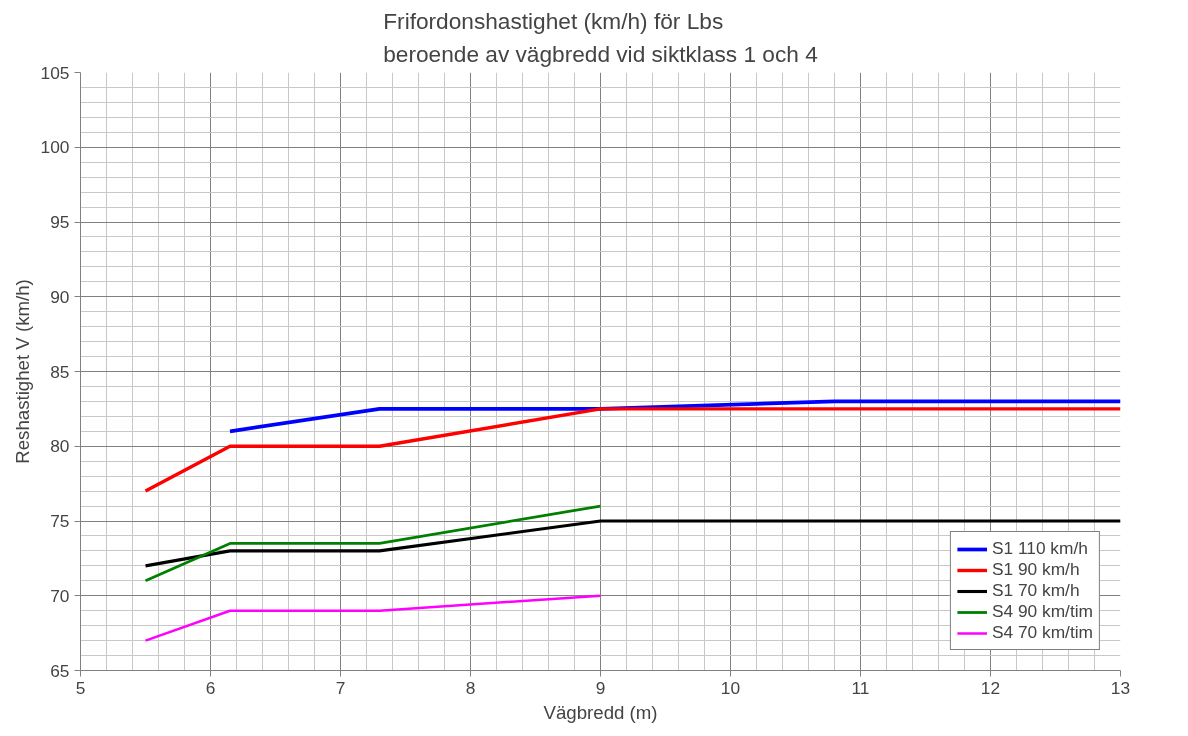 Image resolution: width=1188 pixels, height=736 pixels. Describe the element at coordinates (60, 521) in the screenshot. I see `y-tick-label: 75` at that location.